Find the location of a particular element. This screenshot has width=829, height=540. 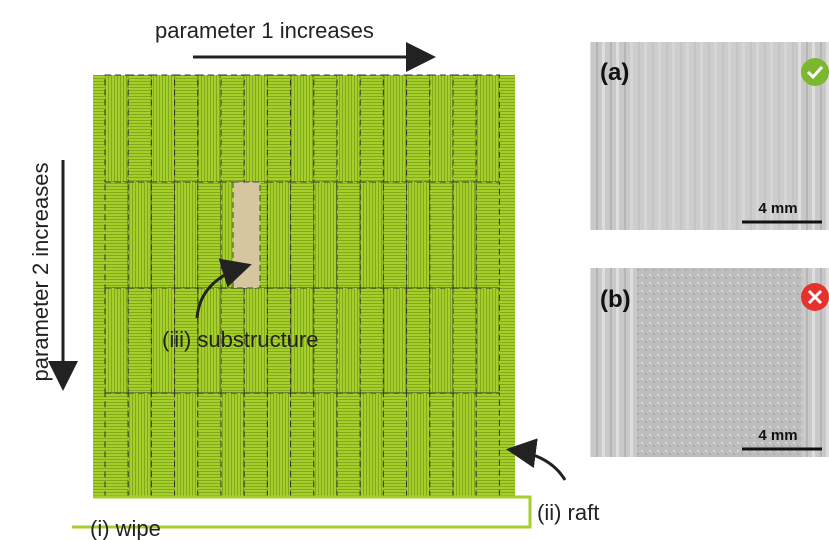

raft-arrow is located at coordinates (536, 459).